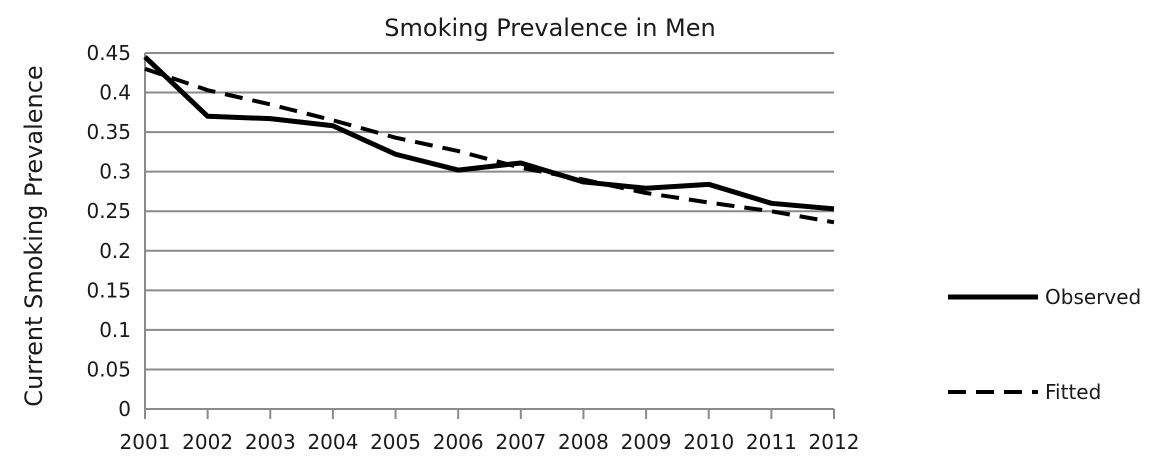 The width and height of the screenshot is (1165, 462). What do you see at coordinates (1073, 392) in the screenshot?
I see `legend-fitted-label: Fitted` at bounding box center [1073, 392].